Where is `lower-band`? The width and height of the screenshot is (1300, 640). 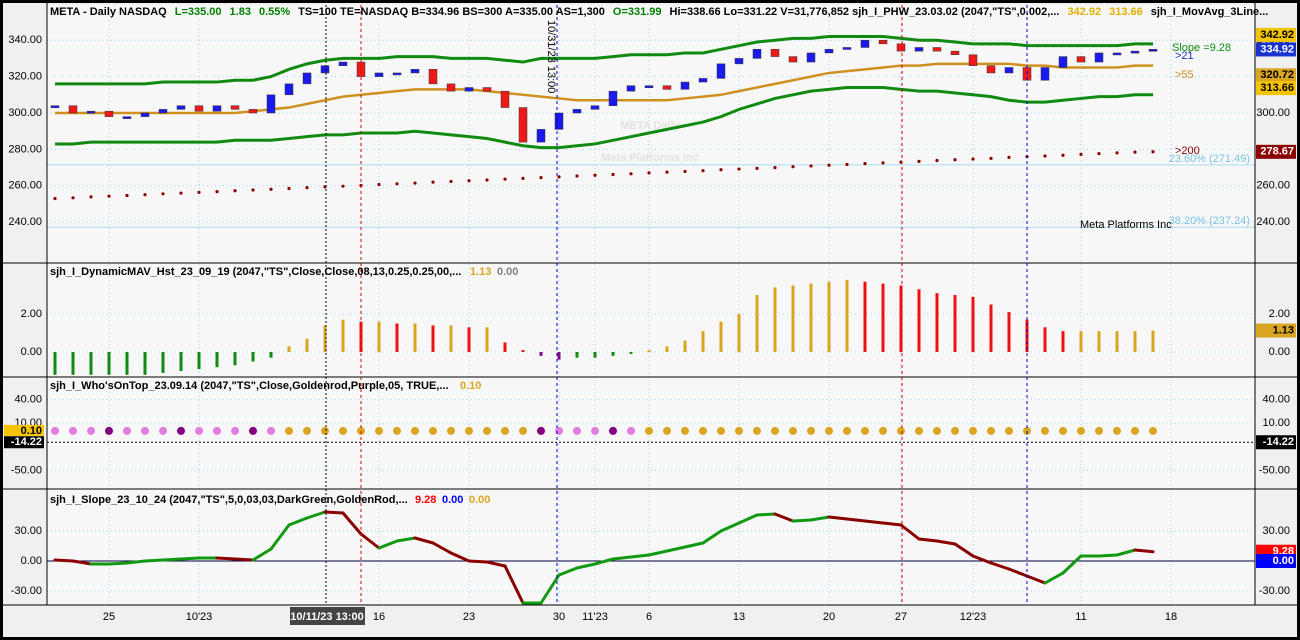
lower-band is located at coordinates (604, 118).